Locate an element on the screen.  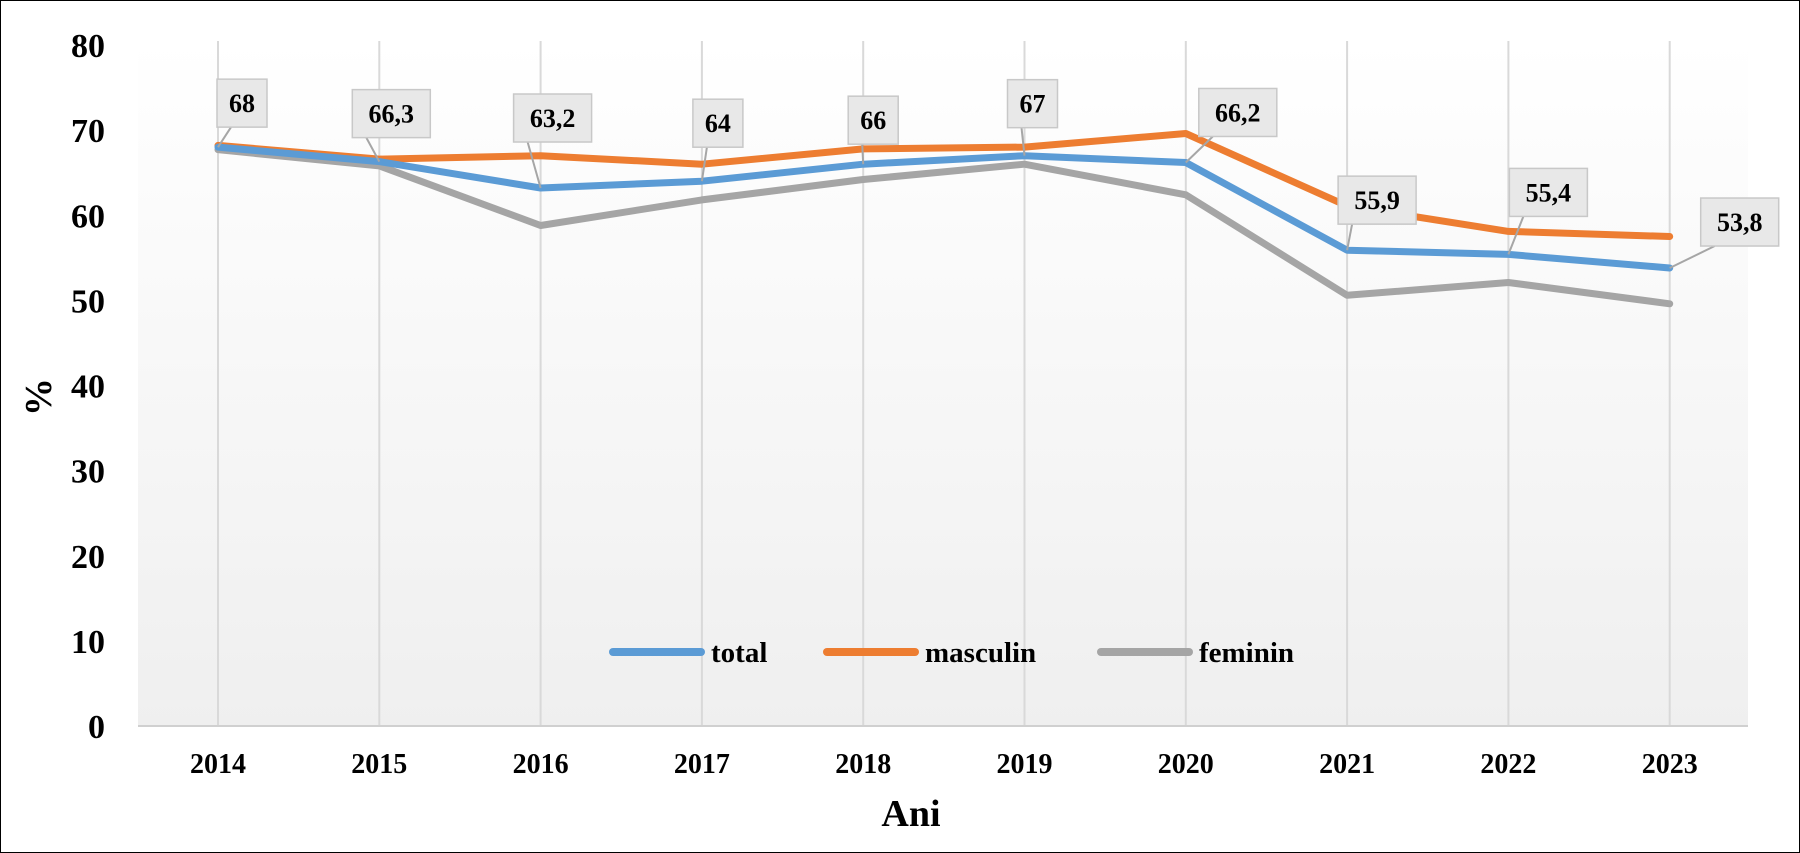
data-label: 68 is located at coordinates (242, 103).